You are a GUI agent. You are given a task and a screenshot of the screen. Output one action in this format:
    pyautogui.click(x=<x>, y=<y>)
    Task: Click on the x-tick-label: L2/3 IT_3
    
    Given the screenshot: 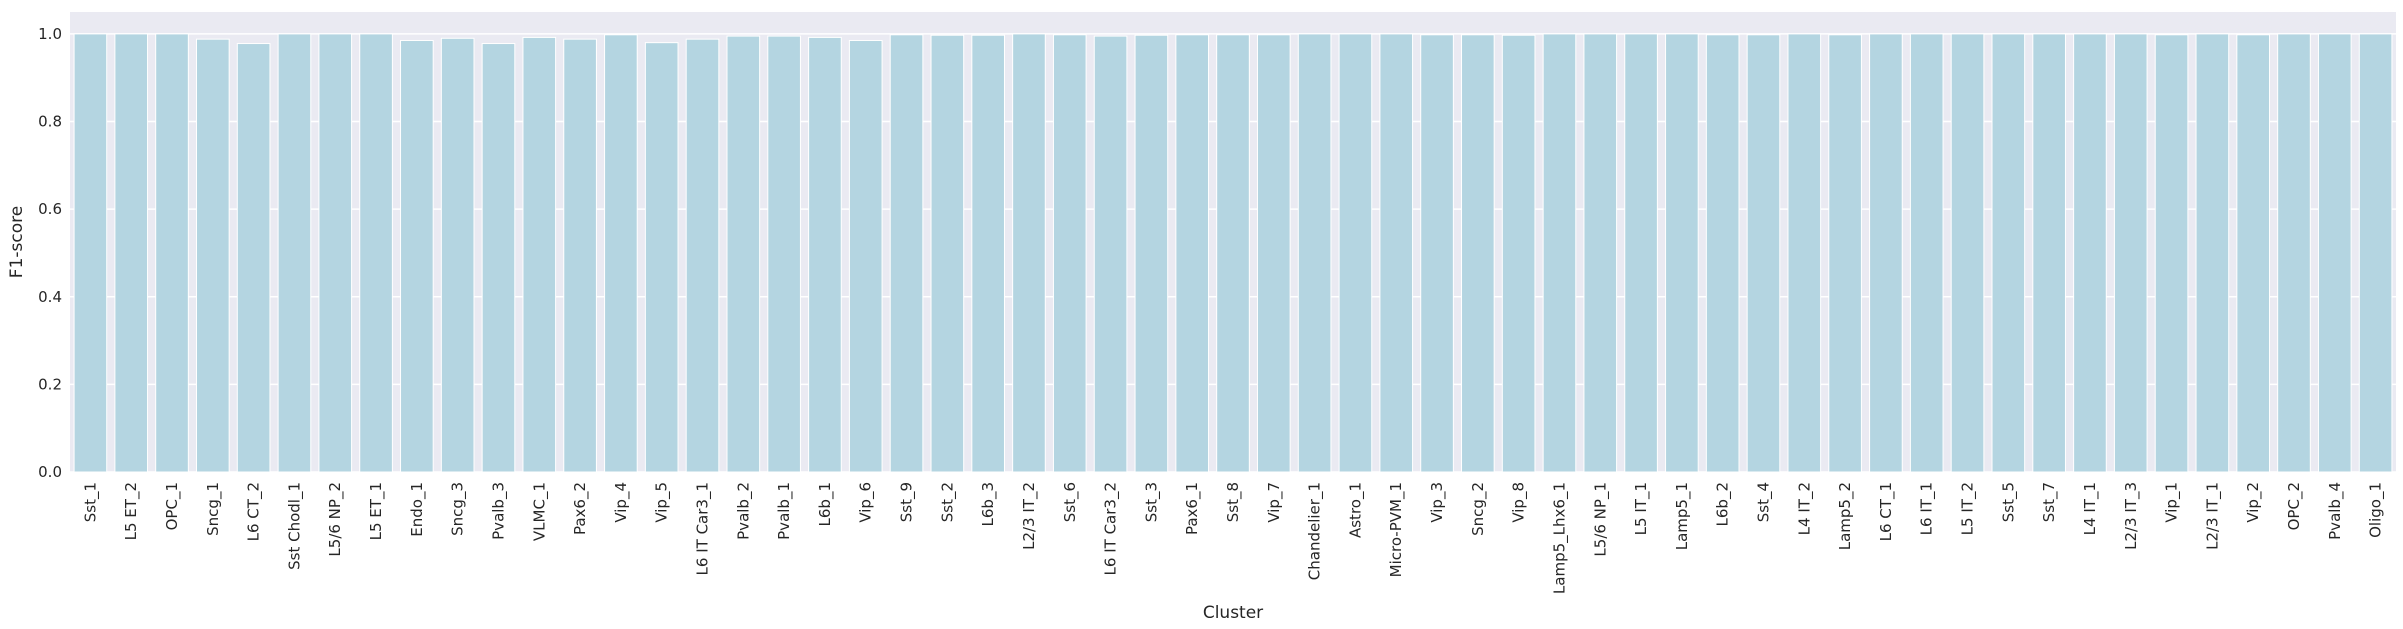 What is the action you would take?
    pyautogui.click(x=2131, y=516)
    